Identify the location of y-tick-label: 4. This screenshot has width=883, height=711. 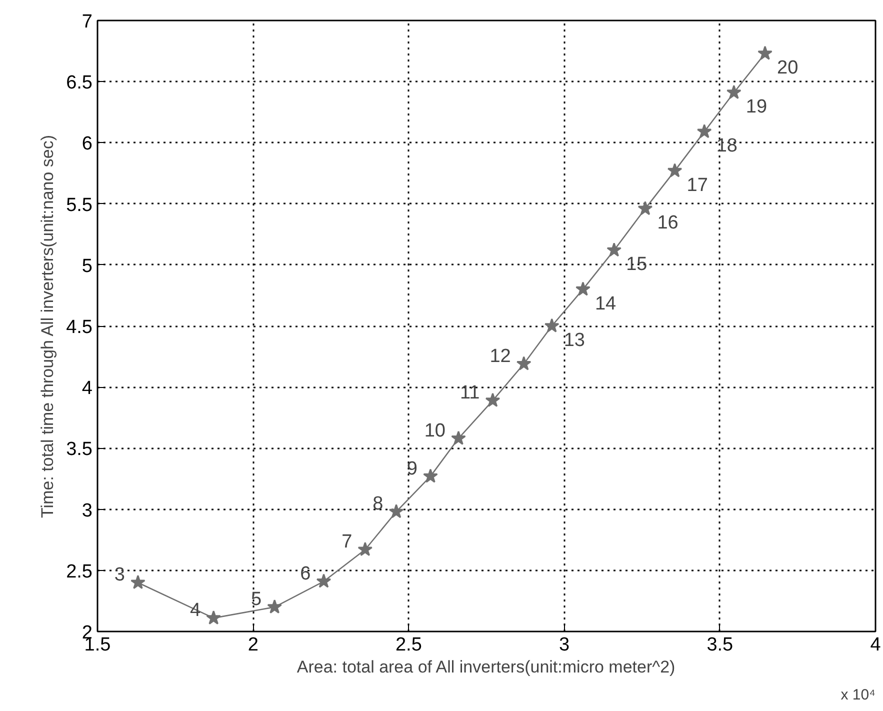
(87, 389).